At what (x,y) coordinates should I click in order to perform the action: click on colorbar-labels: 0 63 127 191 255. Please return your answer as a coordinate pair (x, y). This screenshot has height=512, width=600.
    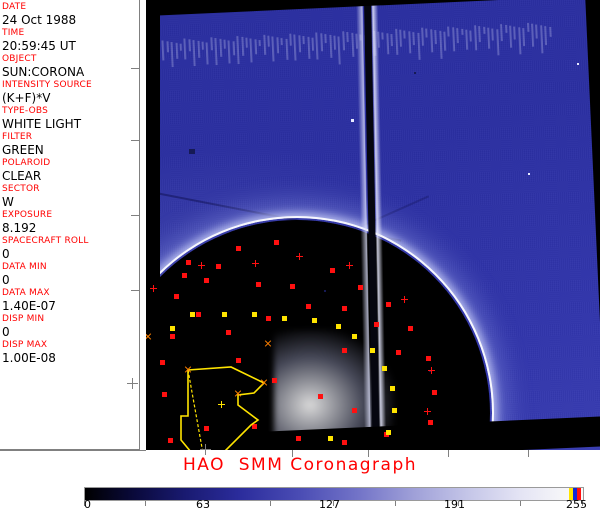
    Looking at the image, I should click on (300, 505).